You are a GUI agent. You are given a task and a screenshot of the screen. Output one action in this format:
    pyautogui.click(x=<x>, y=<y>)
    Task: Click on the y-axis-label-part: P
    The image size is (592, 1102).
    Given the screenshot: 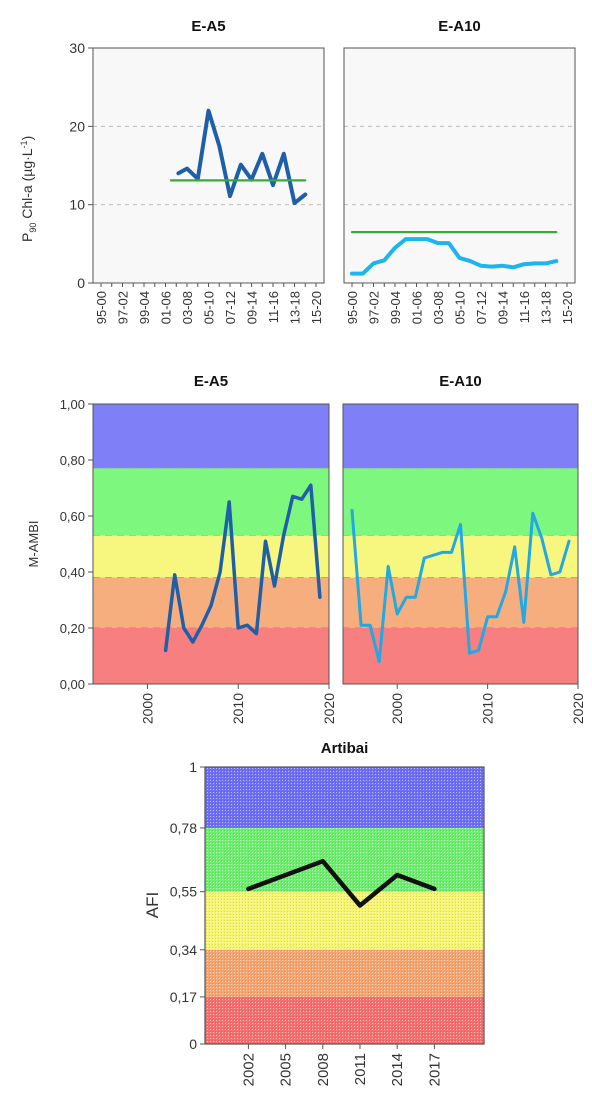 What is the action you would take?
    pyautogui.click(x=27, y=237)
    